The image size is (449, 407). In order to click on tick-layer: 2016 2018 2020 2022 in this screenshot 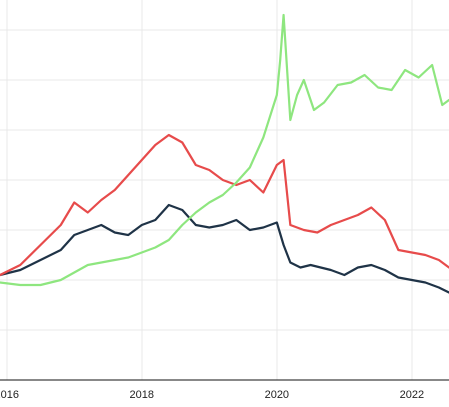, I will do `click(212, 395)`.